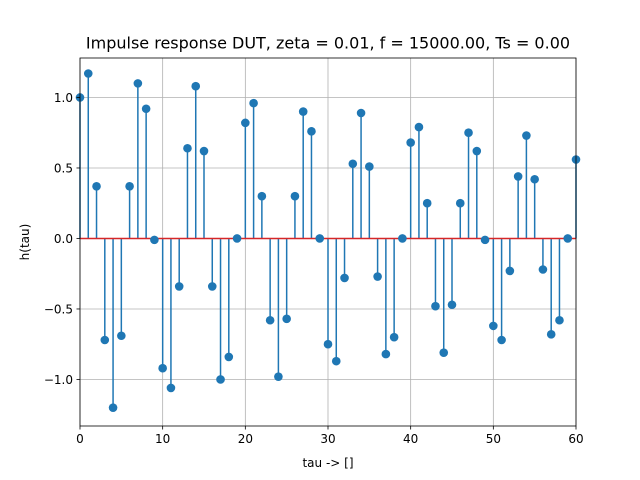  Describe the element at coordinates (58, 380) in the screenshot. I see `y-tick-label: −1.0` at that location.